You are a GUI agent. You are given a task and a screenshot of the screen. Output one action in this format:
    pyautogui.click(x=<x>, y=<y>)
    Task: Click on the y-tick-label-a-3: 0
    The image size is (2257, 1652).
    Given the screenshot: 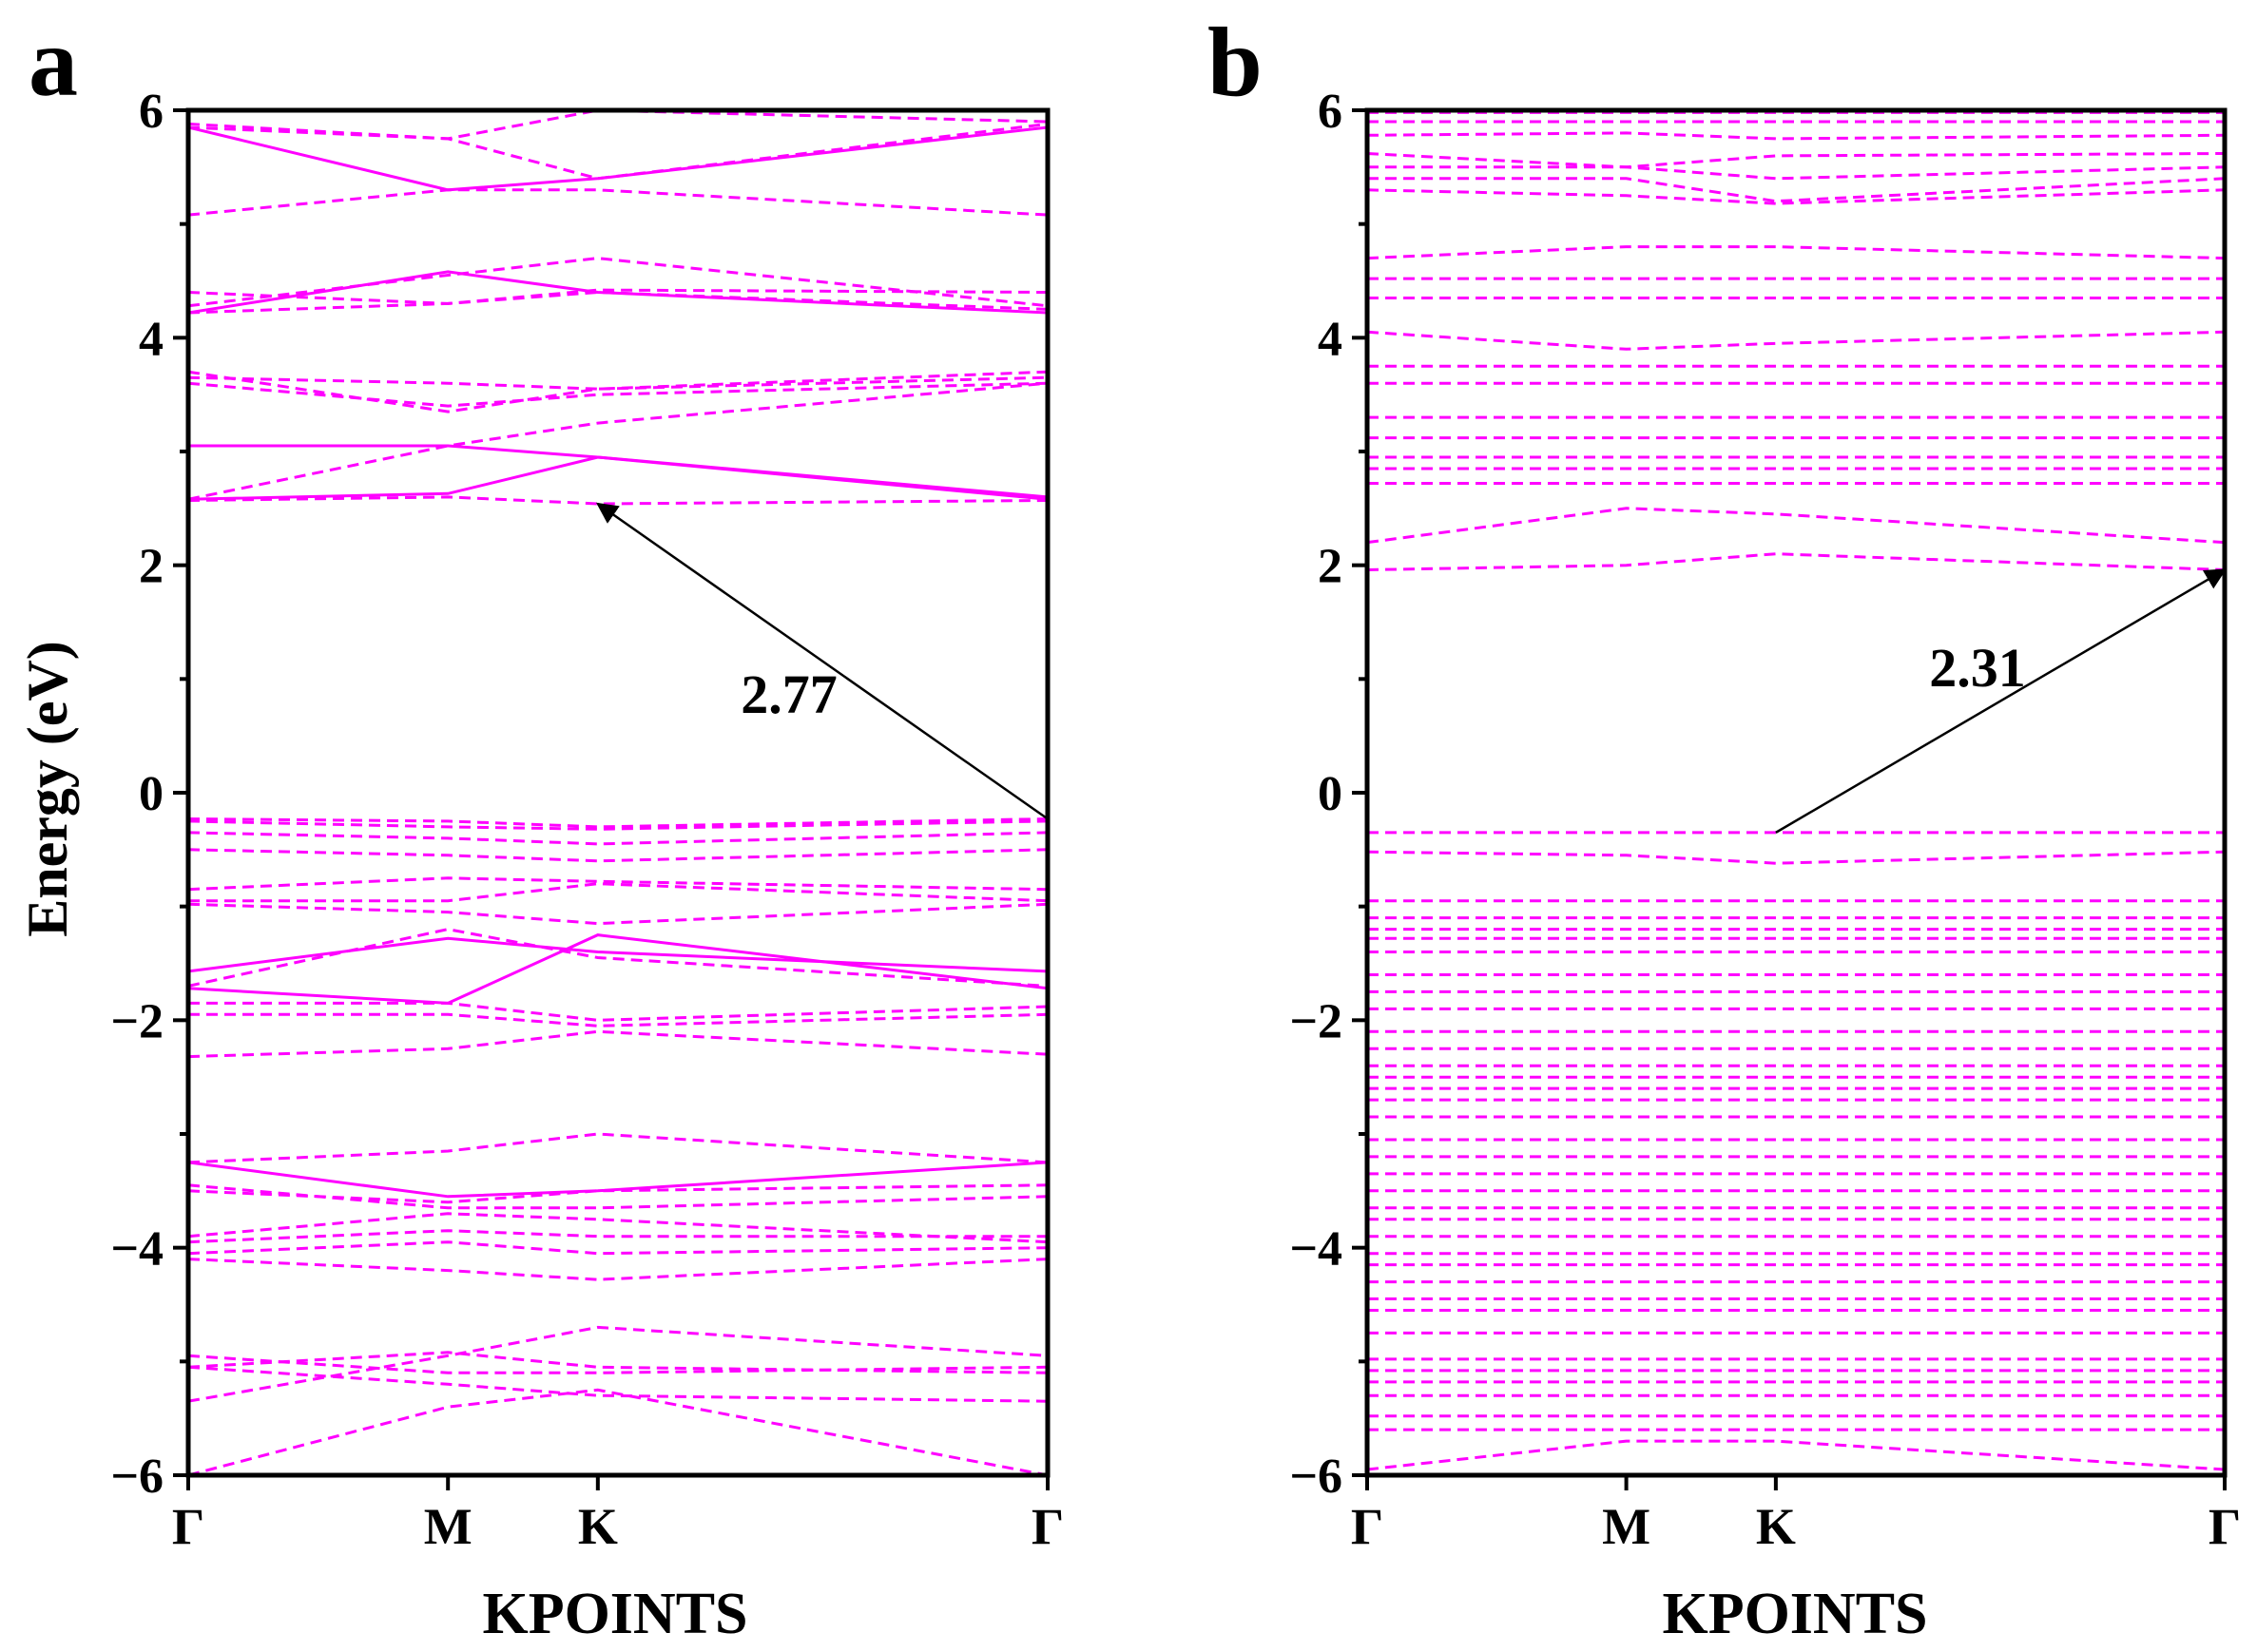 What is the action you would take?
    pyautogui.click(x=151, y=794)
    